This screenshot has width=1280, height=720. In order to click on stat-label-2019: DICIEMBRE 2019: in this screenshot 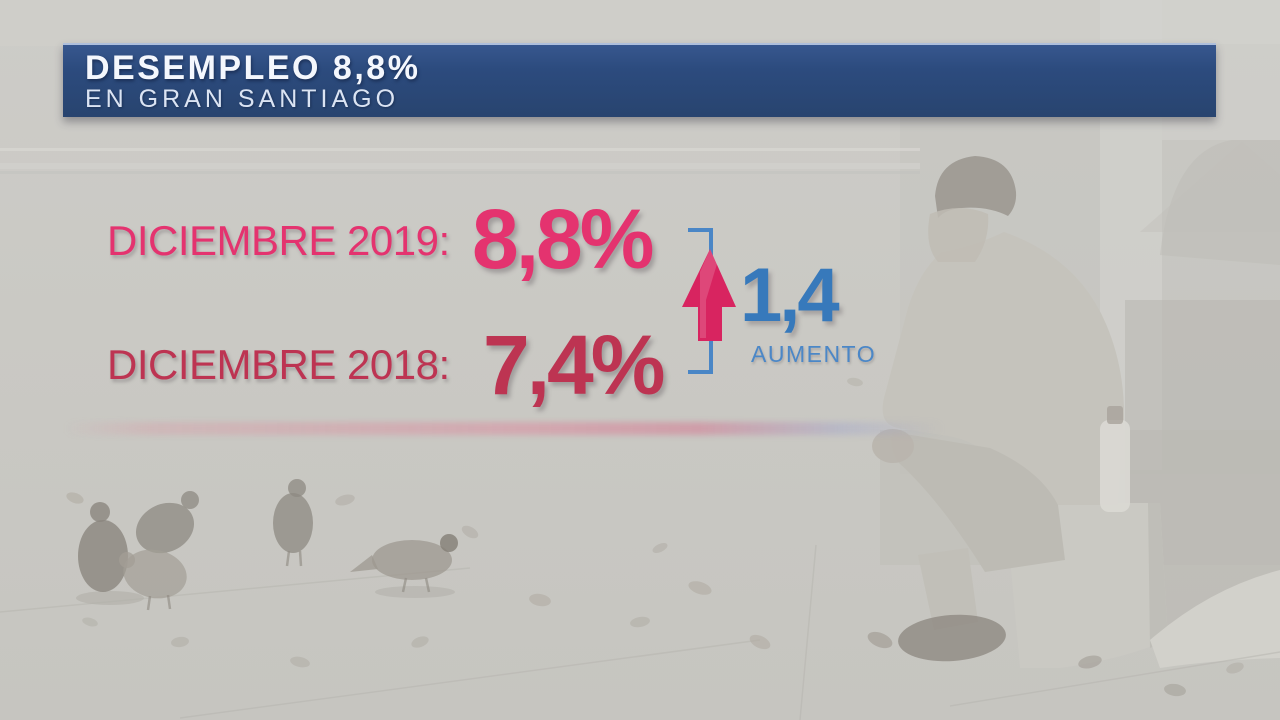, I will do `click(278, 240)`.